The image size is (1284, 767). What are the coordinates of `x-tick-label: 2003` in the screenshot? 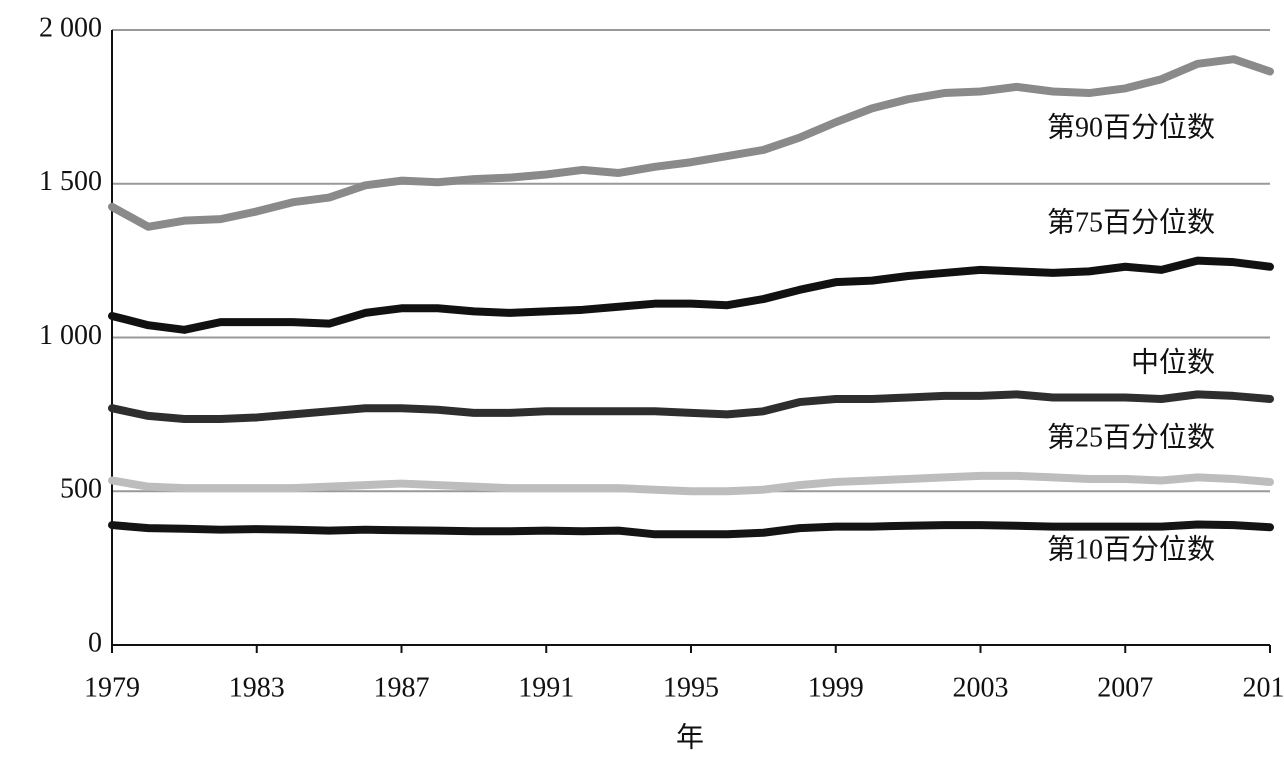 It's located at (981, 687).